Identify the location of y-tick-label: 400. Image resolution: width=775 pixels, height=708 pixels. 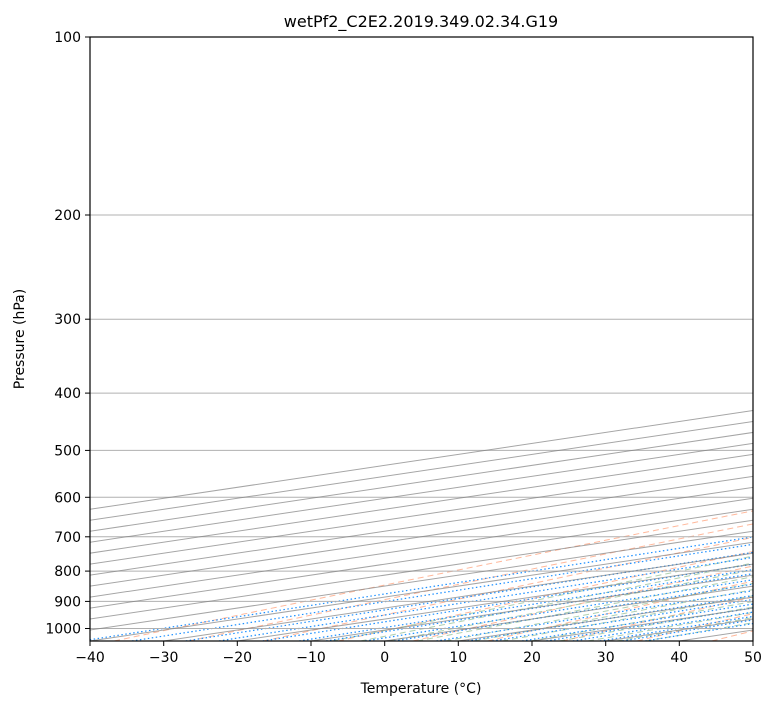
(67, 394).